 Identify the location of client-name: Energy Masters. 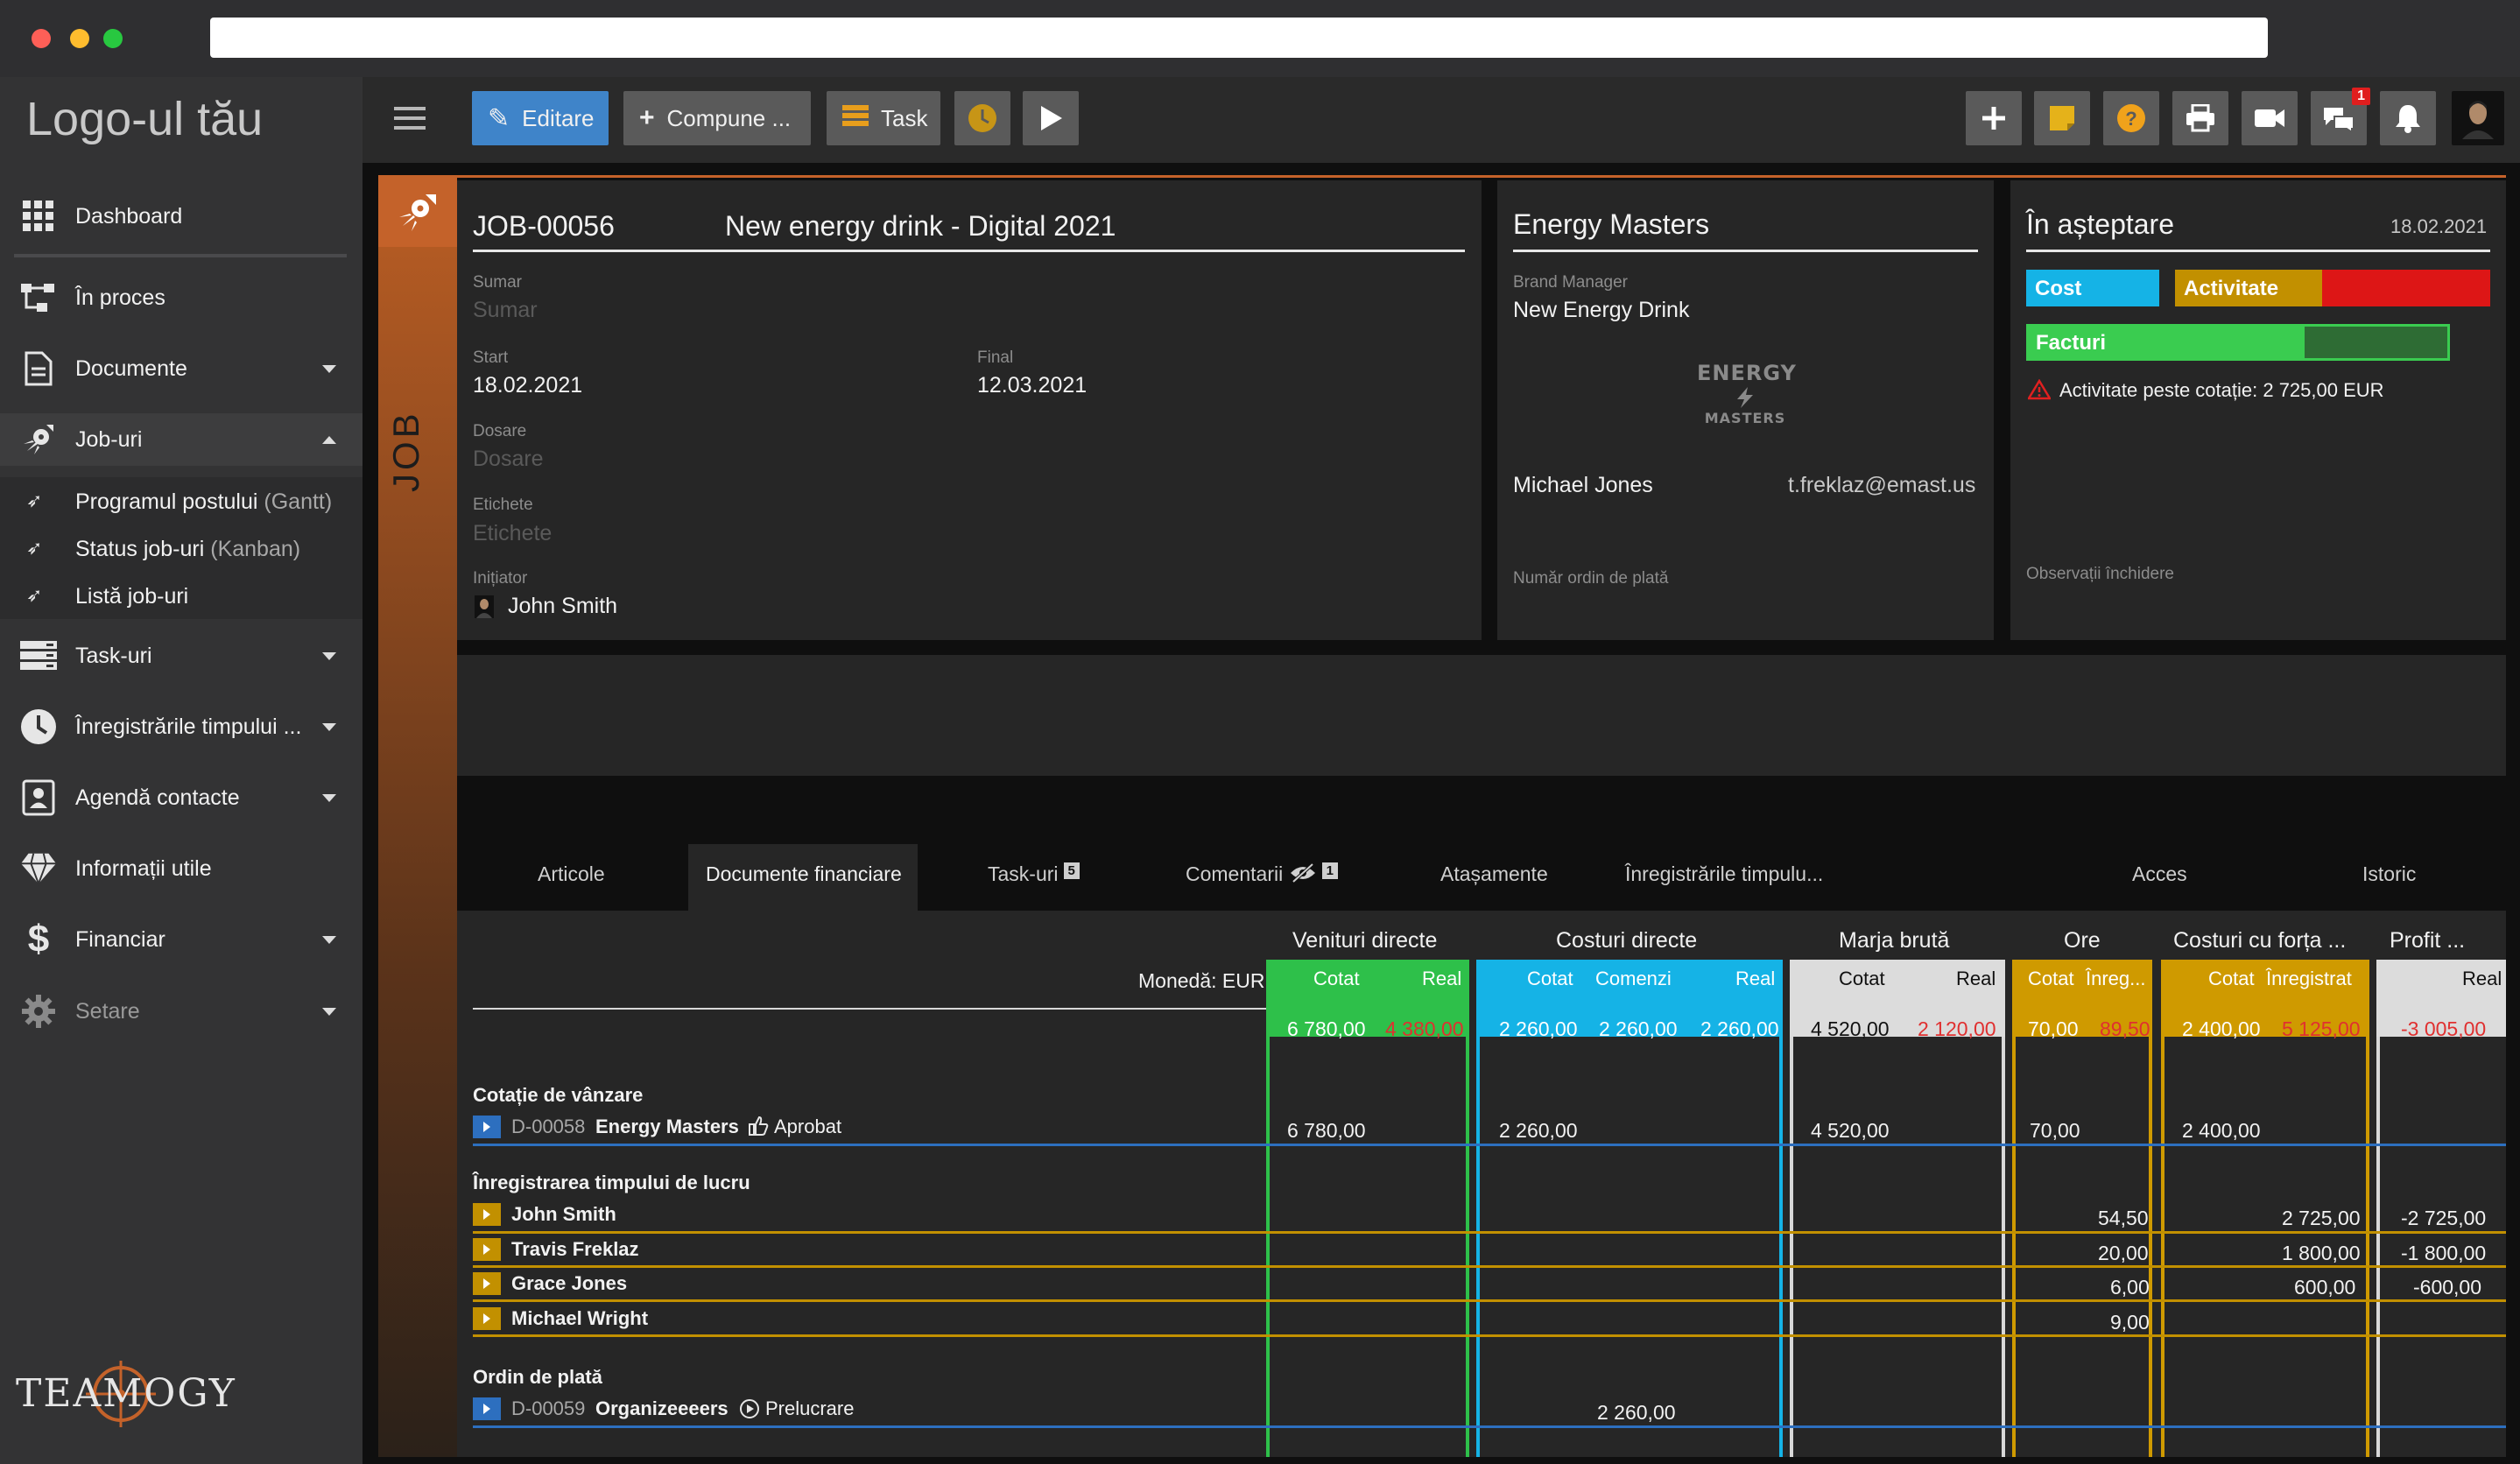
(1611, 224).